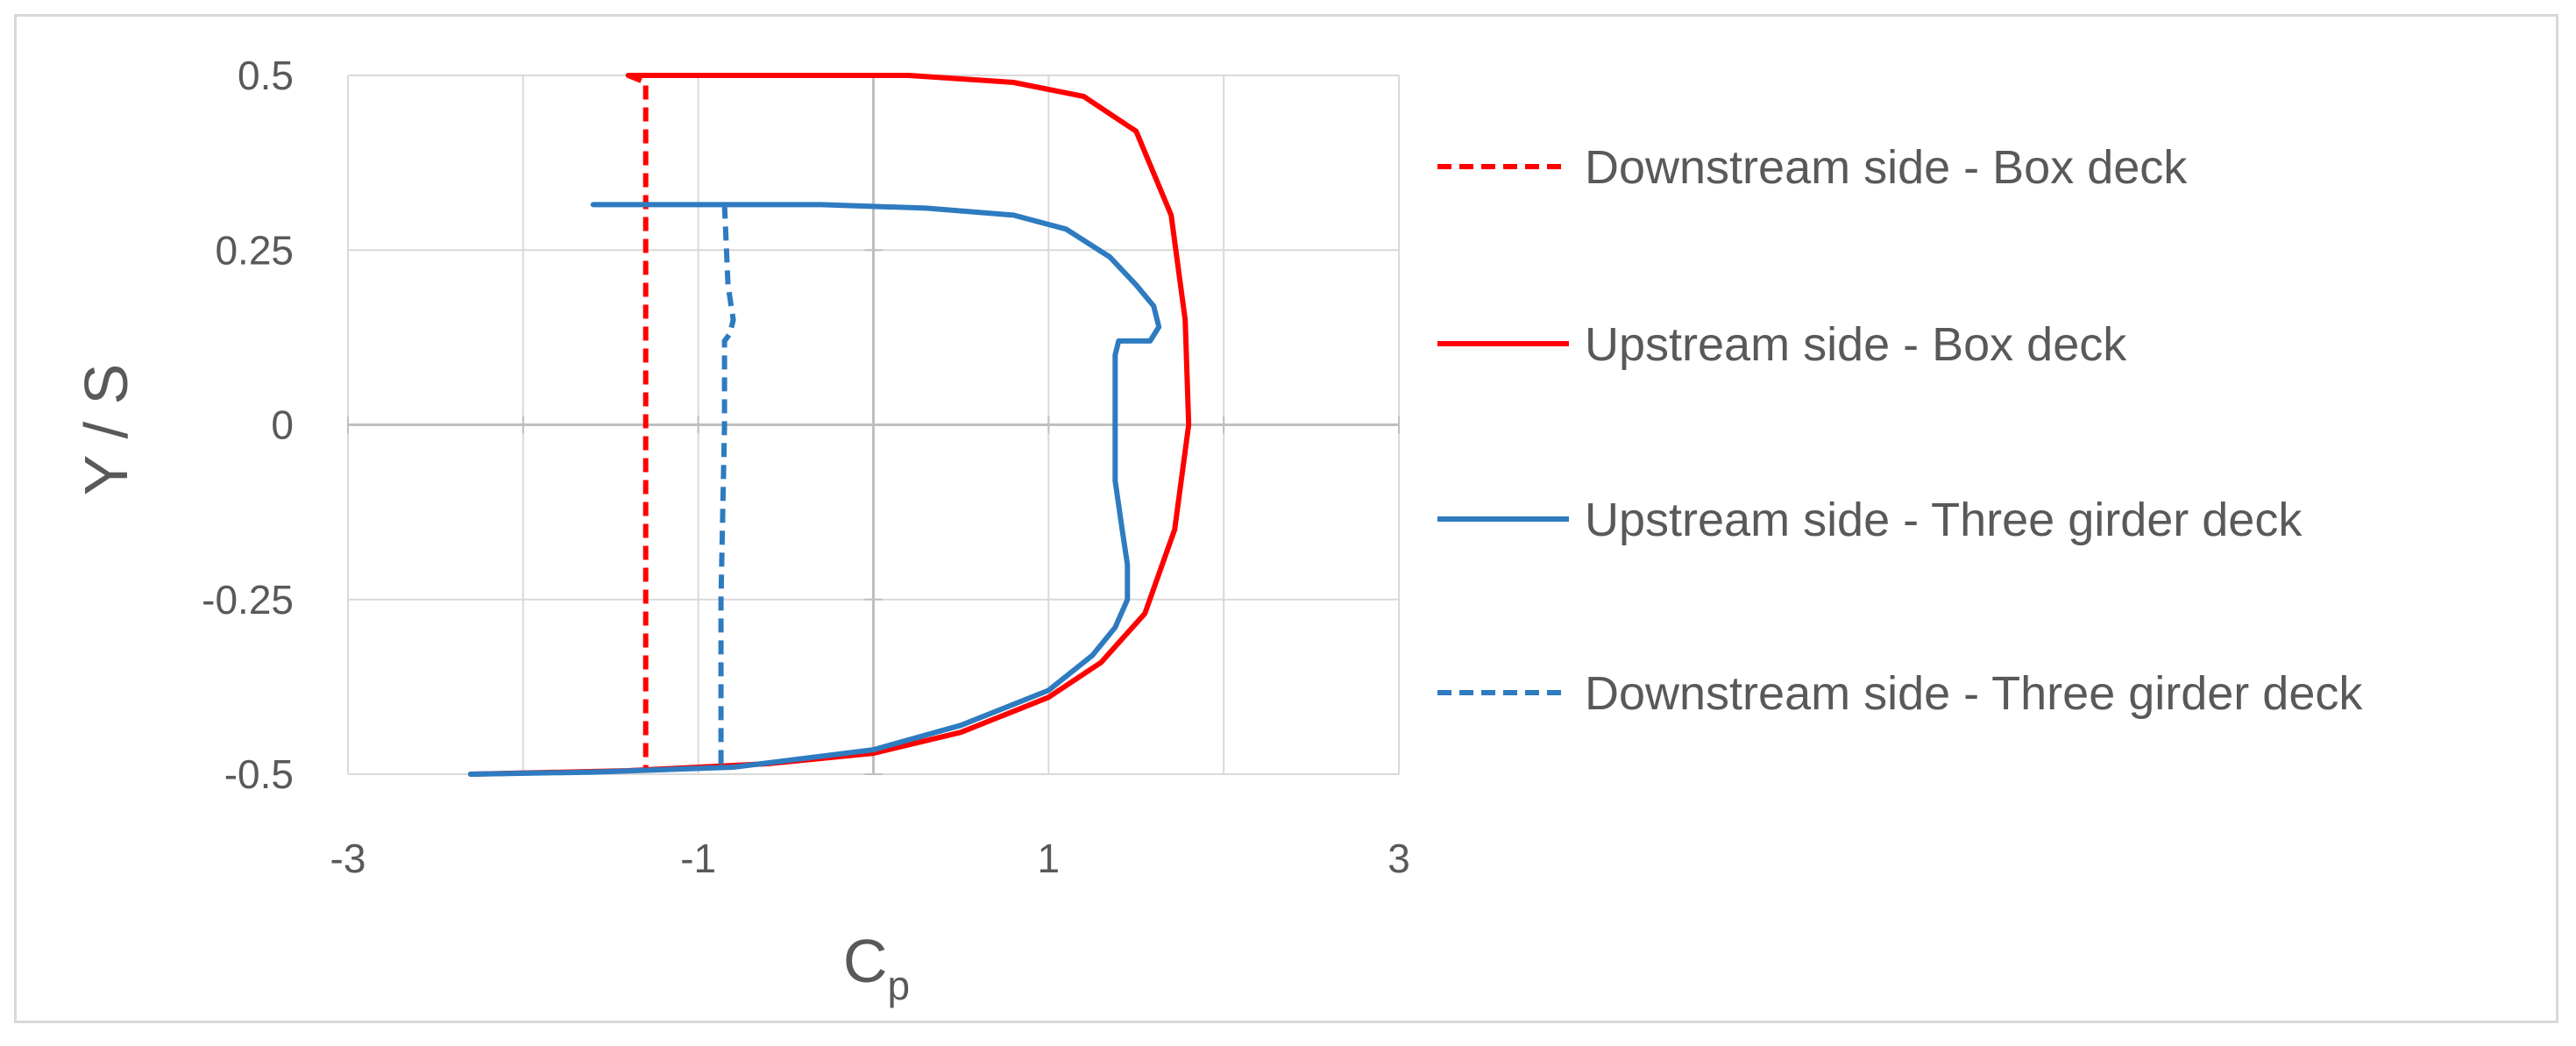 The image size is (2576, 1046). I want to click on legend-label-3: Upstream side - Three girder deck, so click(1944, 520).